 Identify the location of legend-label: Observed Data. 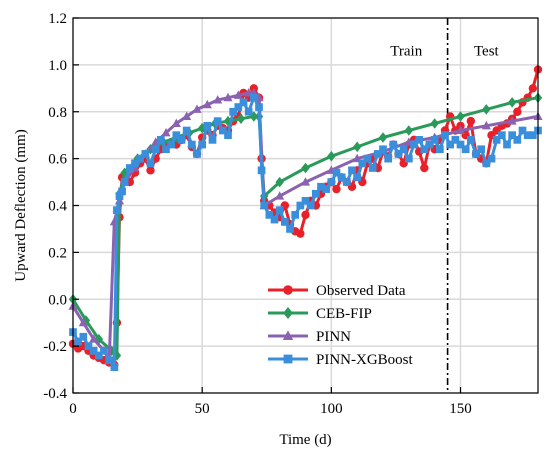
(361, 291).